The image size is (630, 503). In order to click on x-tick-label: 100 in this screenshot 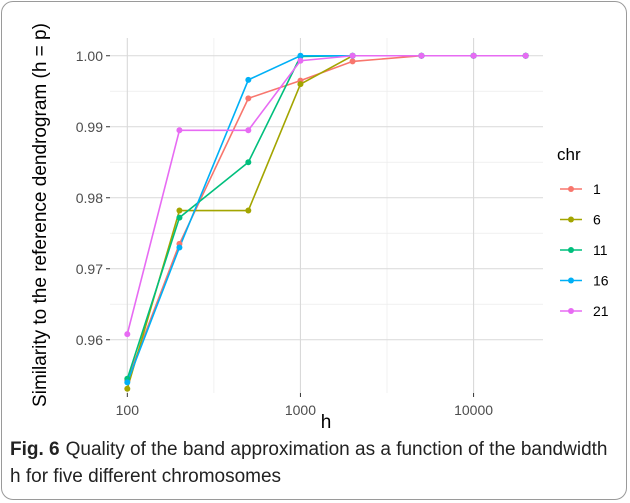, I will do `click(128, 410)`.